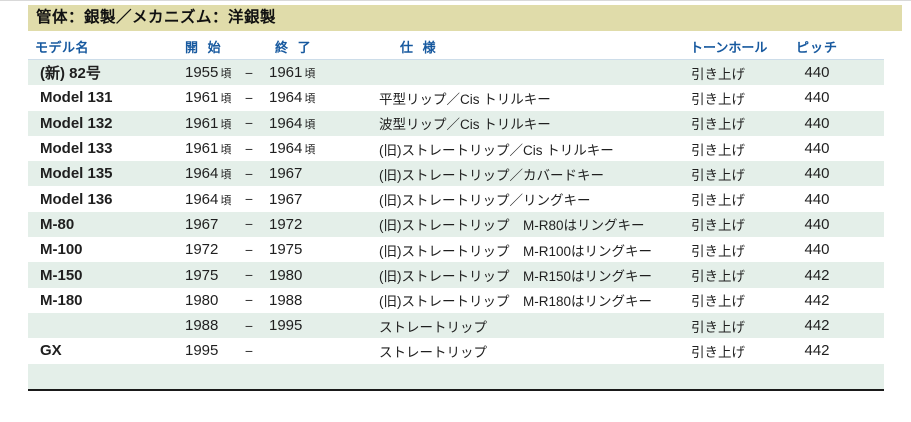  What do you see at coordinates (205, 249) in the screenshot?
I see `start-cell: 1972` at bounding box center [205, 249].